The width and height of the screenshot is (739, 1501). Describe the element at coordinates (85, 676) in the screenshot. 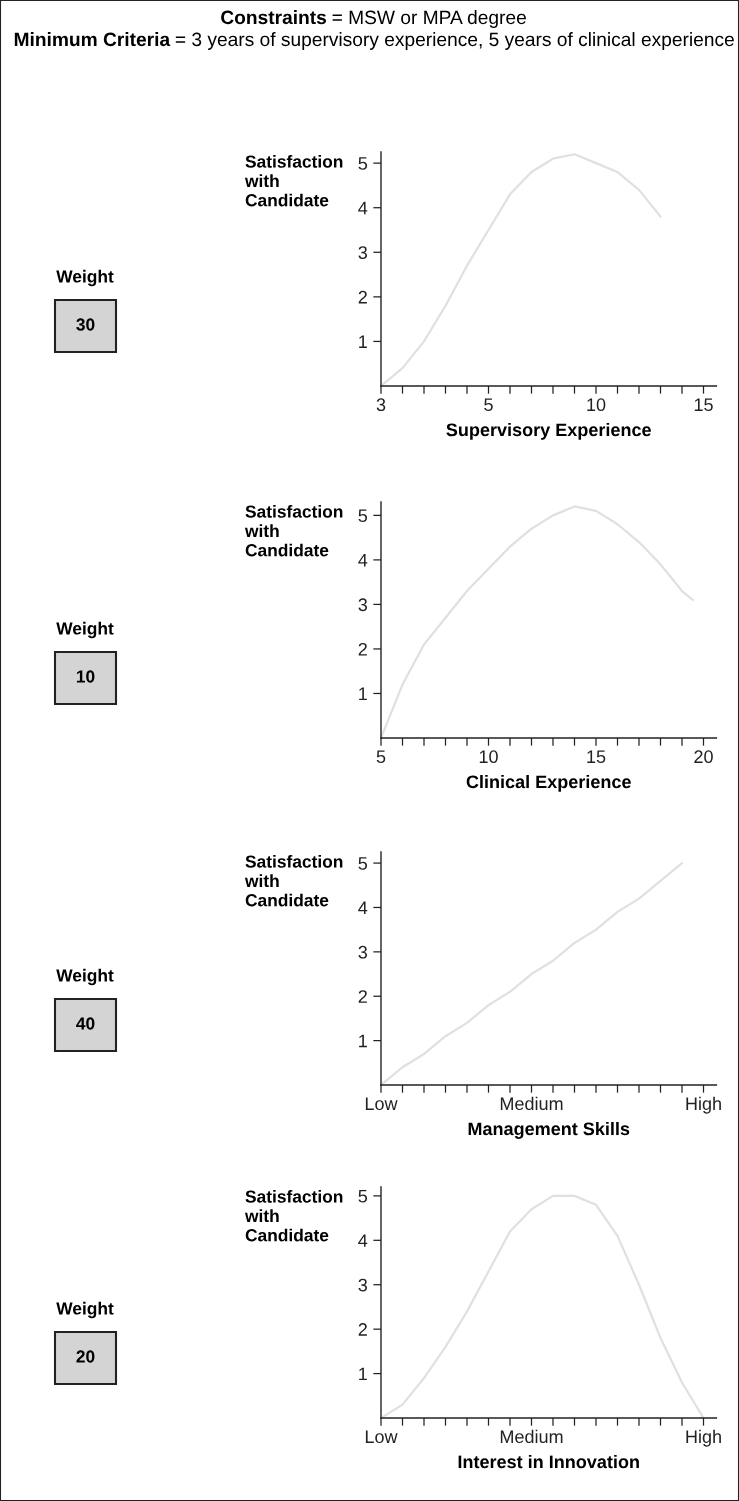

I see `text: 10` at that location.